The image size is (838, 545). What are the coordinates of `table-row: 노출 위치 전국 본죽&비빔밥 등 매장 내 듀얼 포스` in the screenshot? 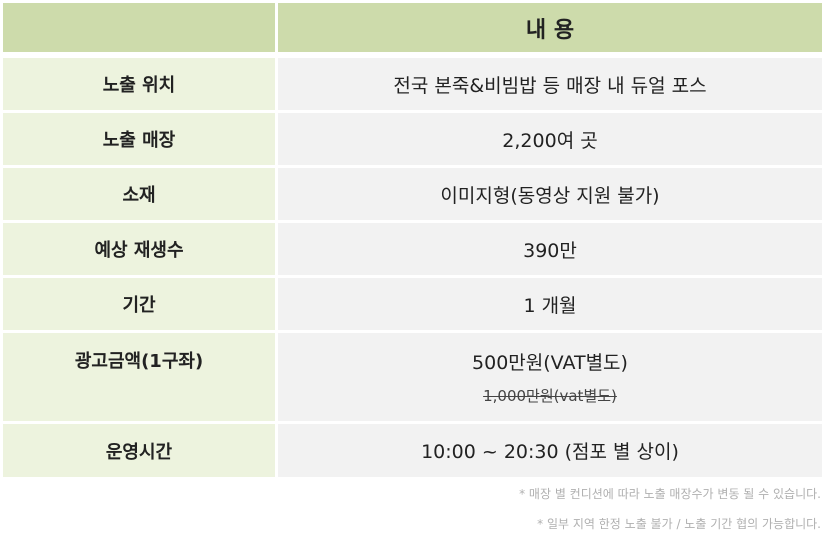 It's located at (412, 84).